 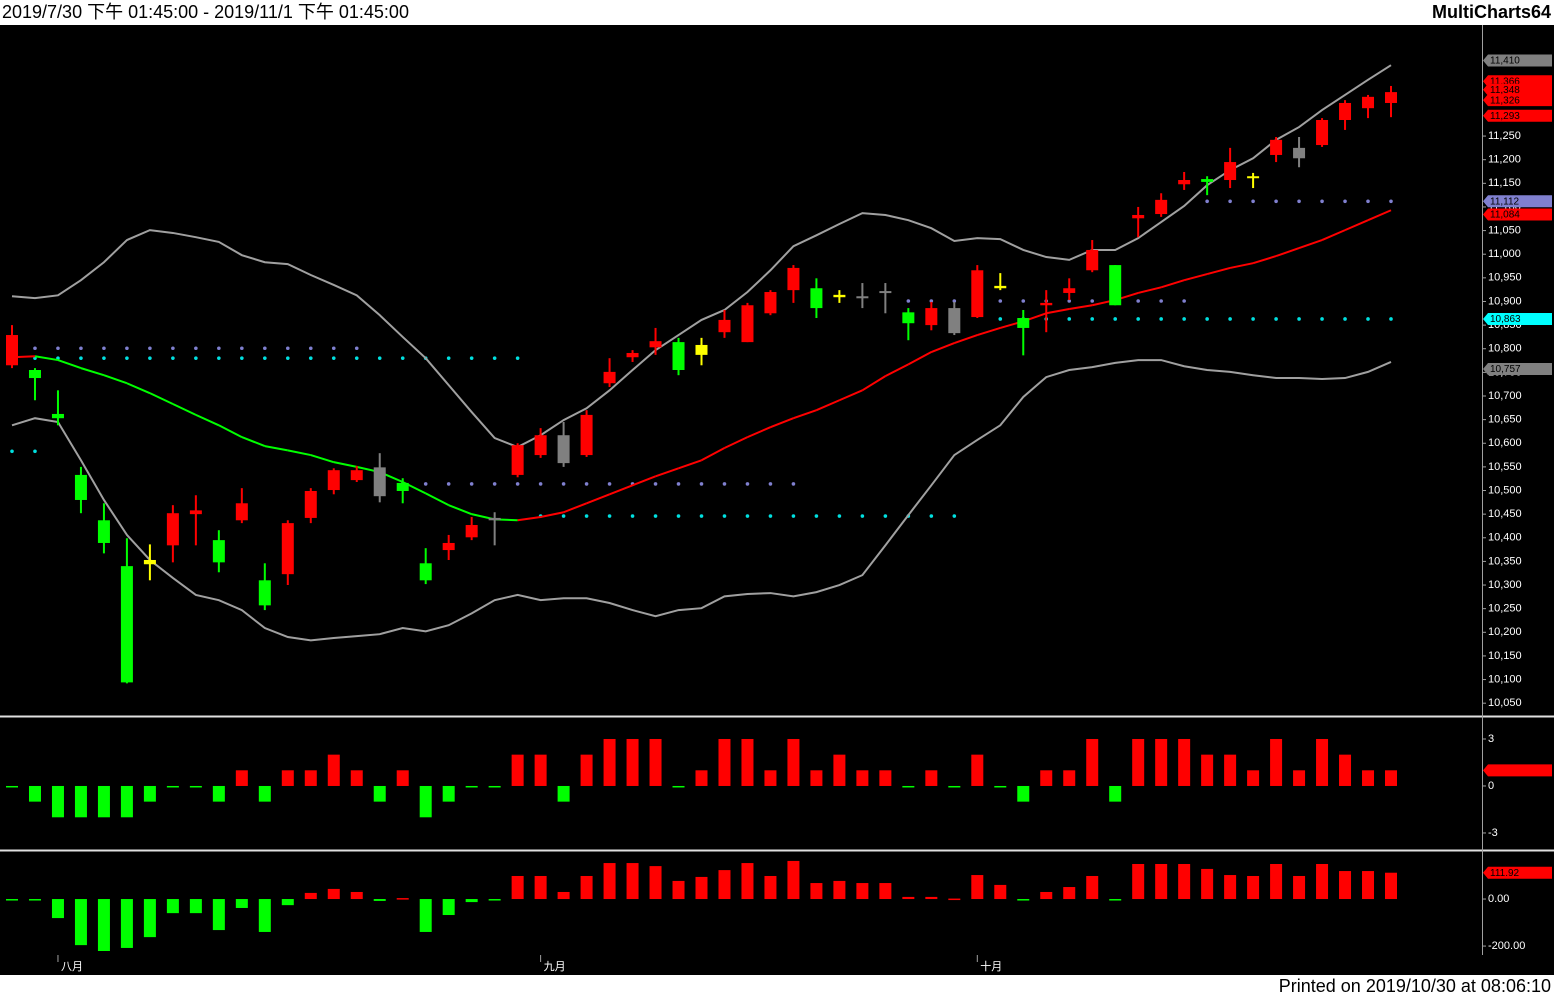 What do you see at coordinates (1498, 899) in the screenshot?
I see `y-tick-label: 0.00` at bounding box center [1498, 899].